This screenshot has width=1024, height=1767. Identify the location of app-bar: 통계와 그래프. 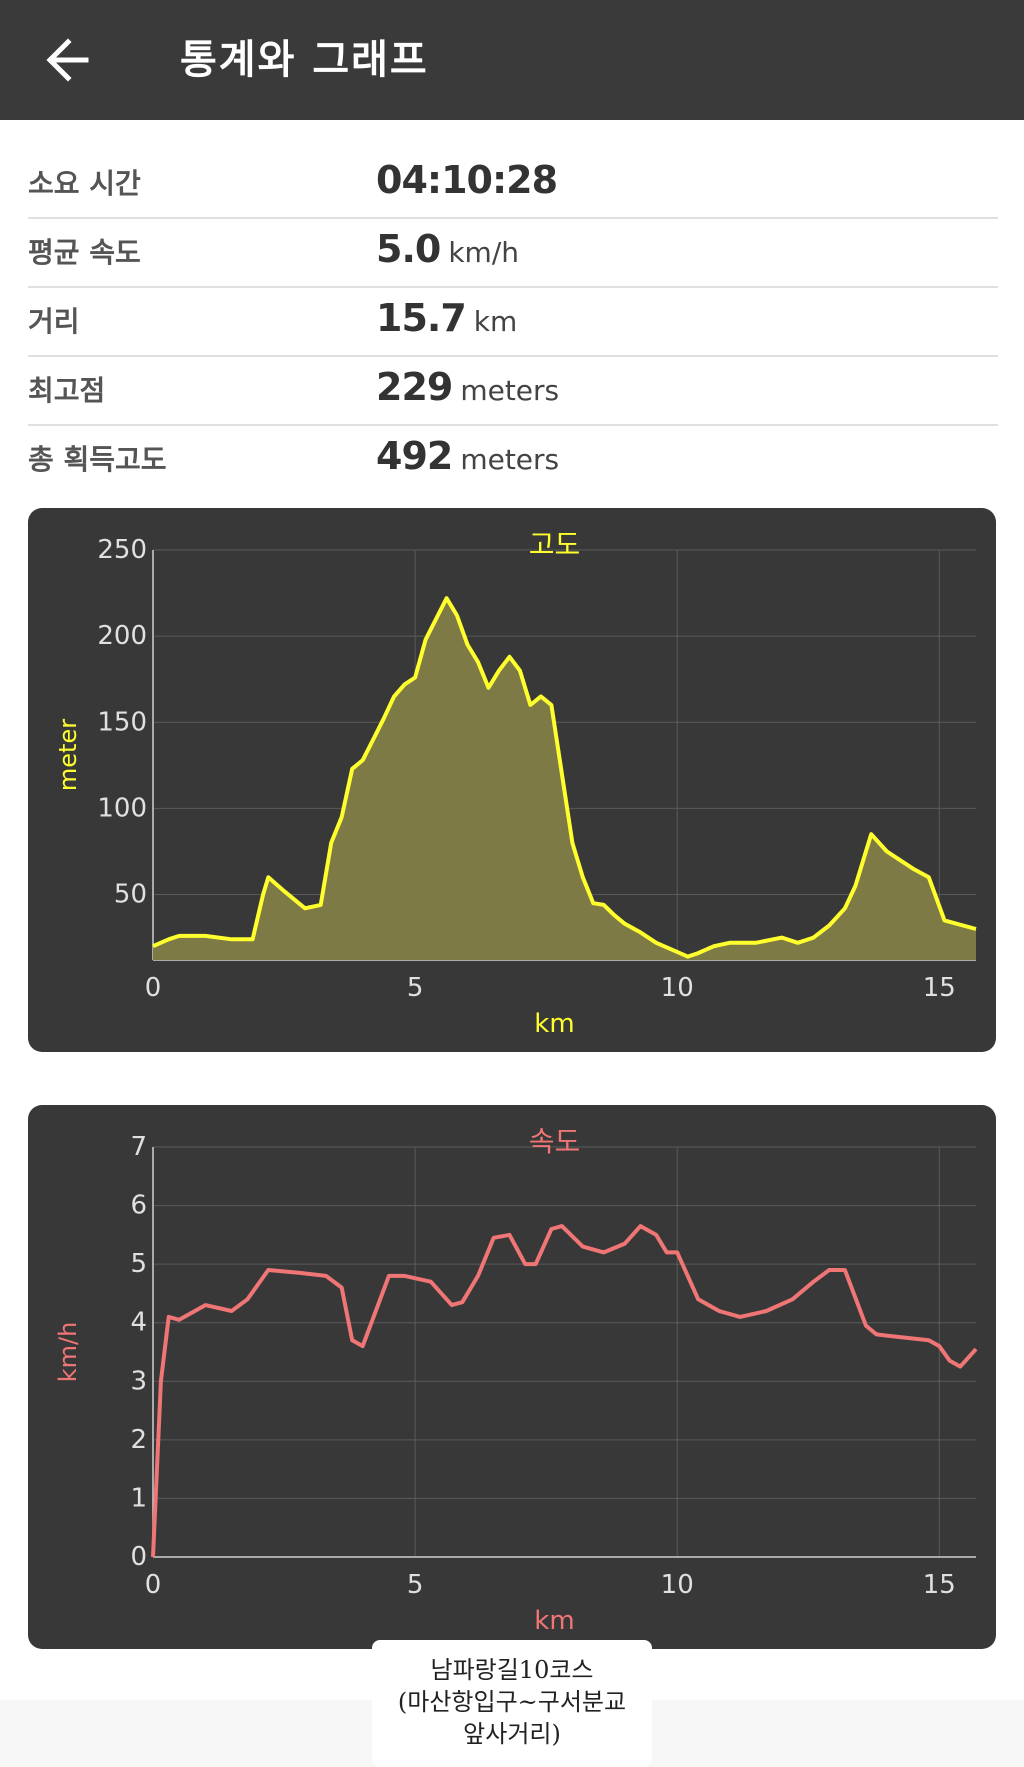
(512, 60).